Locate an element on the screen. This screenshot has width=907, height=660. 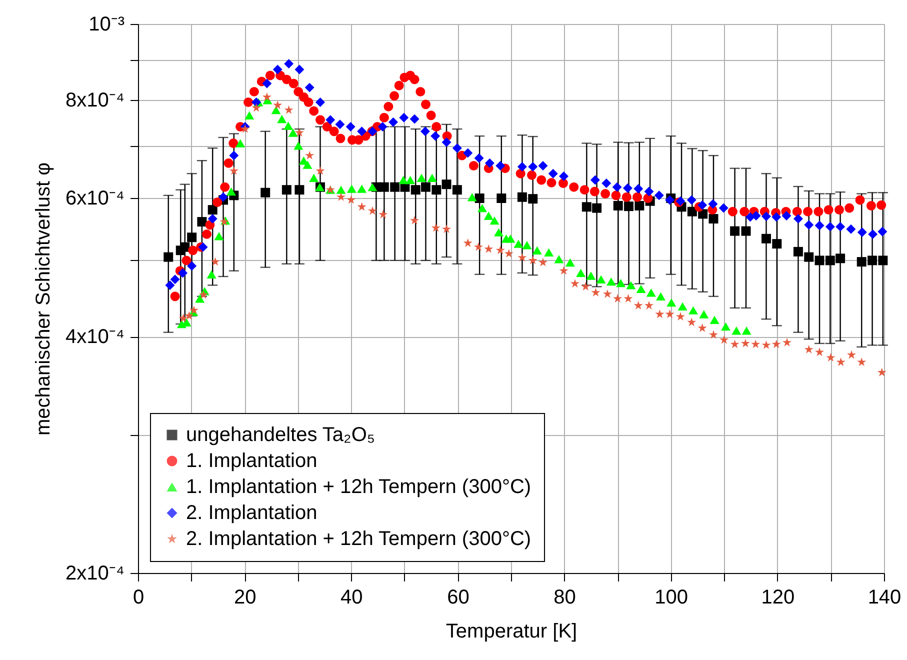
x-tick-label: 80 is located at coordinates (565, 597).